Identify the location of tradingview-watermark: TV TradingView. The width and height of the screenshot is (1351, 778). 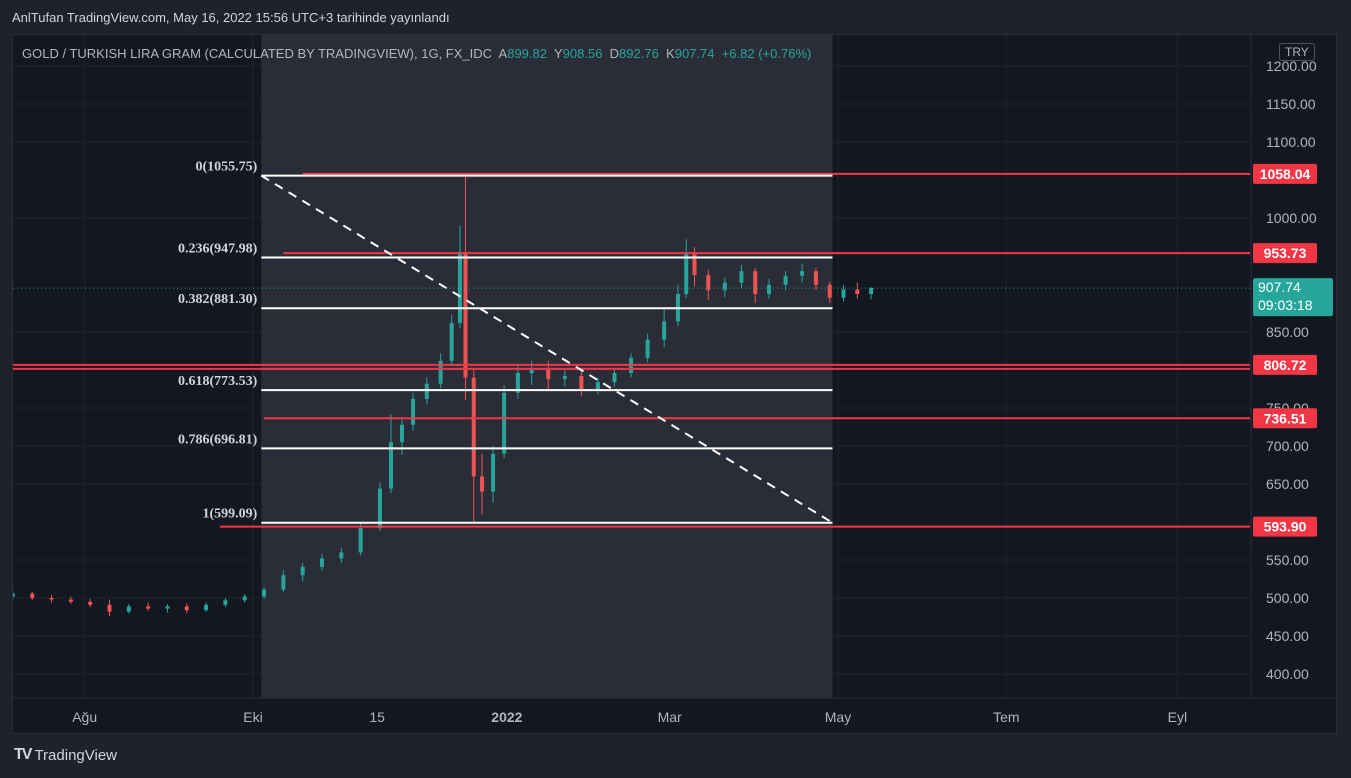
(65, 755).